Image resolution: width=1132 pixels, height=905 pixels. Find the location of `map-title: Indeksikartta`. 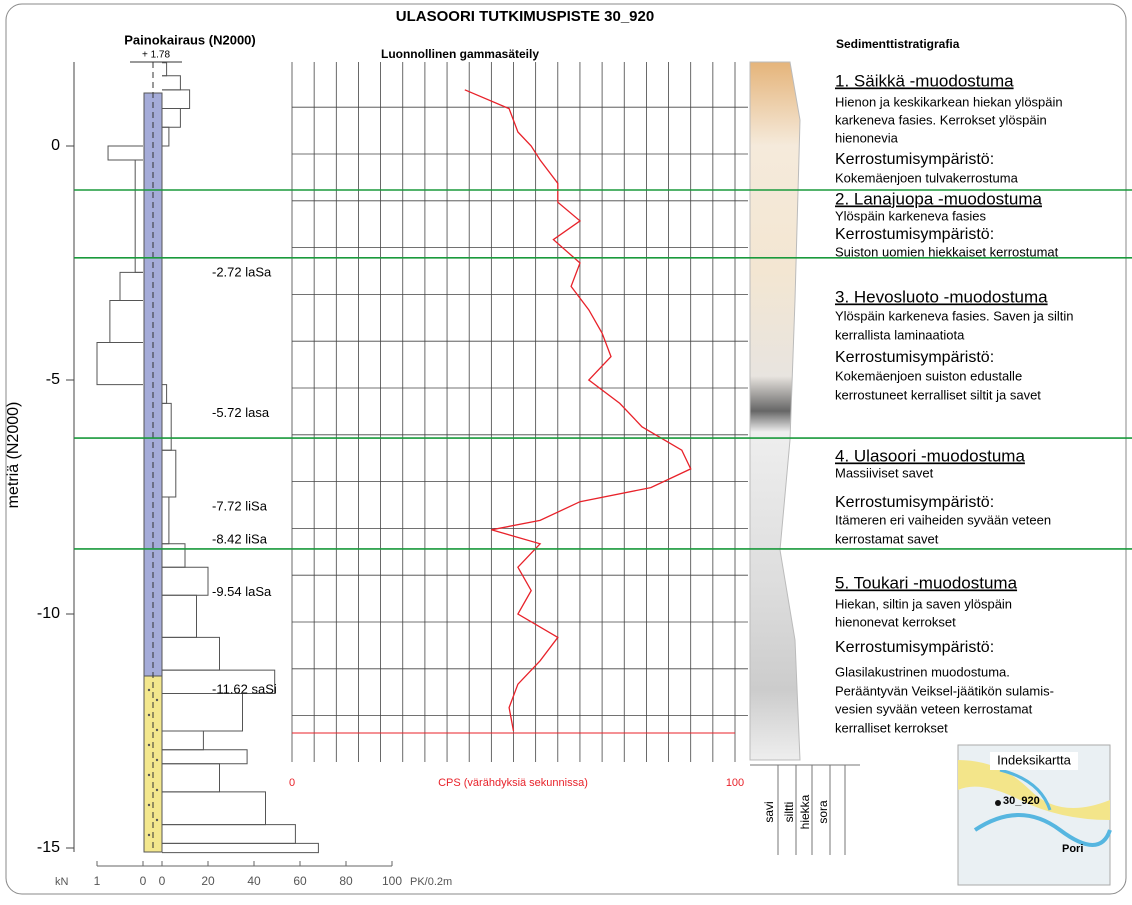

map-title: Indeksikartta is located at coordinates (1034, 759).